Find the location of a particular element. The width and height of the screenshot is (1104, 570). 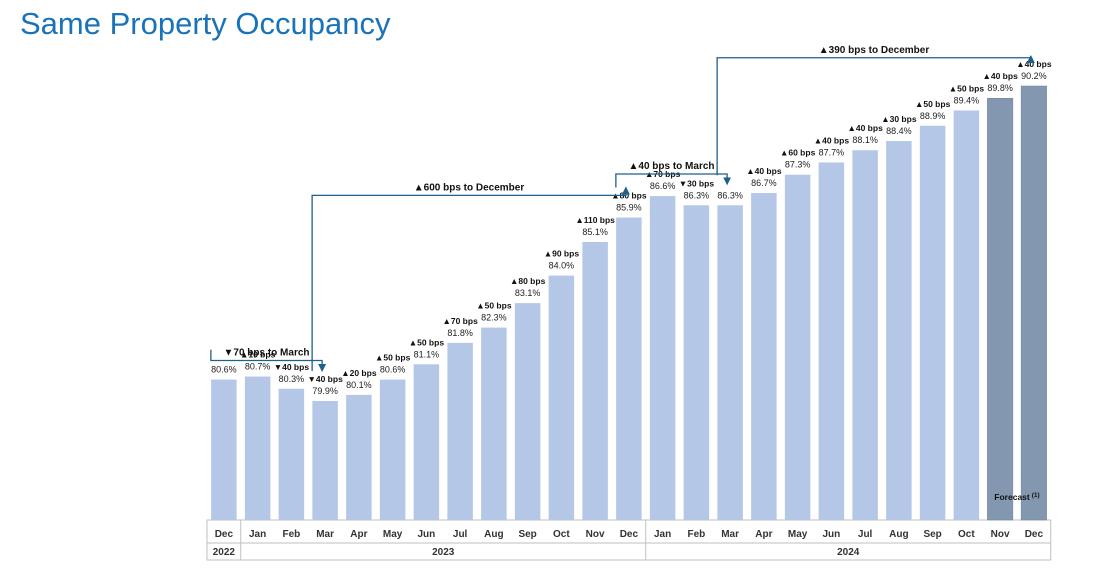

month-tick-label: Aug is located at coordinates (493, 534).